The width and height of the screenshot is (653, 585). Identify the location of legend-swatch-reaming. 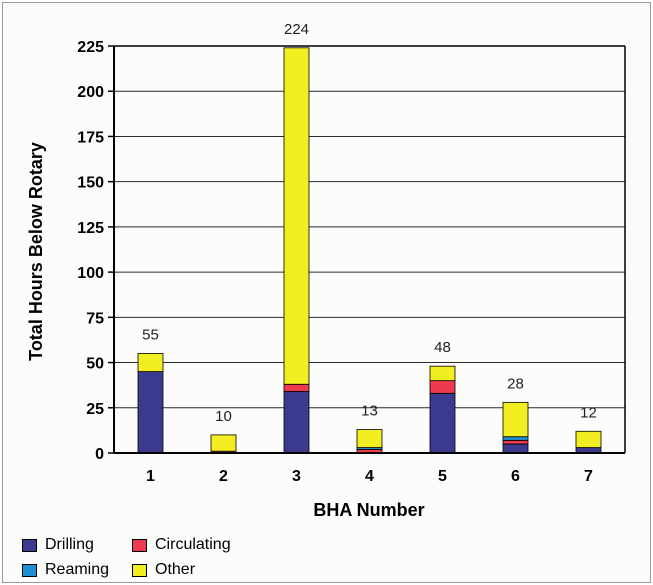
(29, 570).